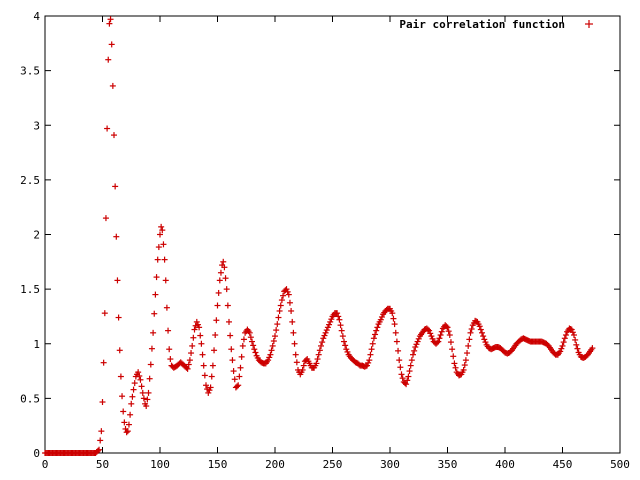 This screenshot has width=640, height=480. Describe the element at coordinates (45, 464) in the screenshot. I see `x-tick-label: 0` at that location.